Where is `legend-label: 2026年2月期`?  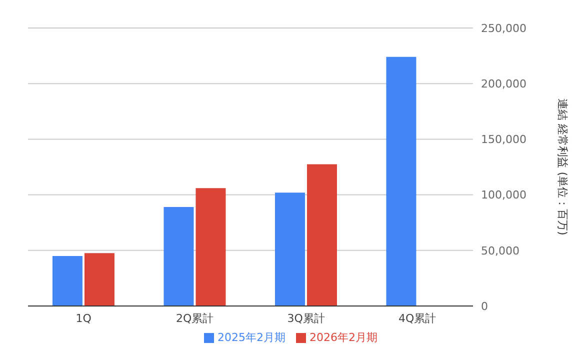 legend-label: 2026年2月期 is located at coordinates (344, 337).